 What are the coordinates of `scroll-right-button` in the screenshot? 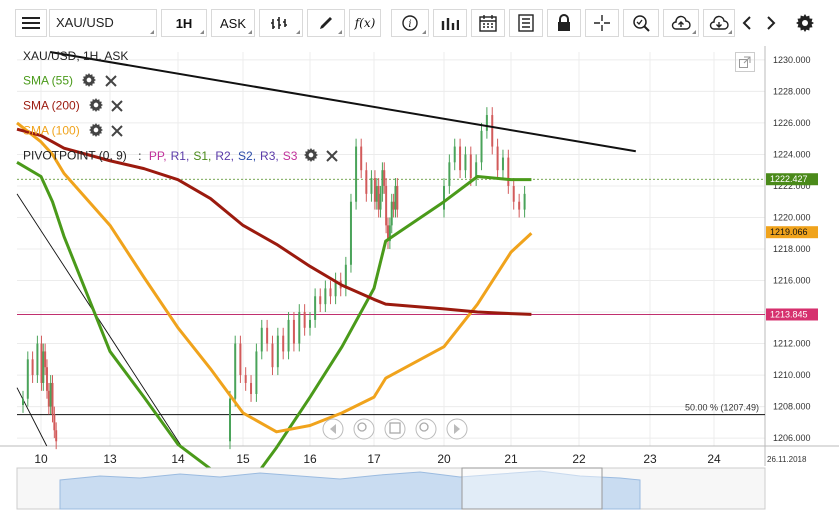 It's located at (771, 23).